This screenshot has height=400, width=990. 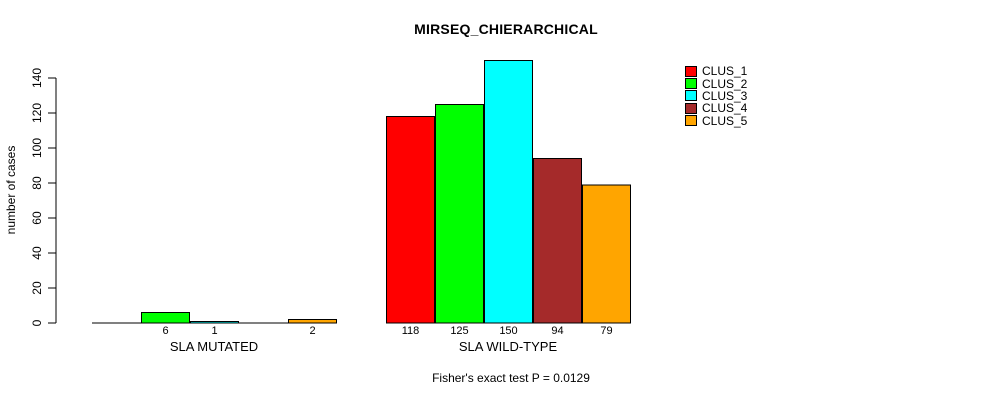 What do you see at coordinates (511, 378) in the screenshot?
I see `fisher-test-annotation: Fisher's exact test P = 0.0129` at bounding box center [511, 378].